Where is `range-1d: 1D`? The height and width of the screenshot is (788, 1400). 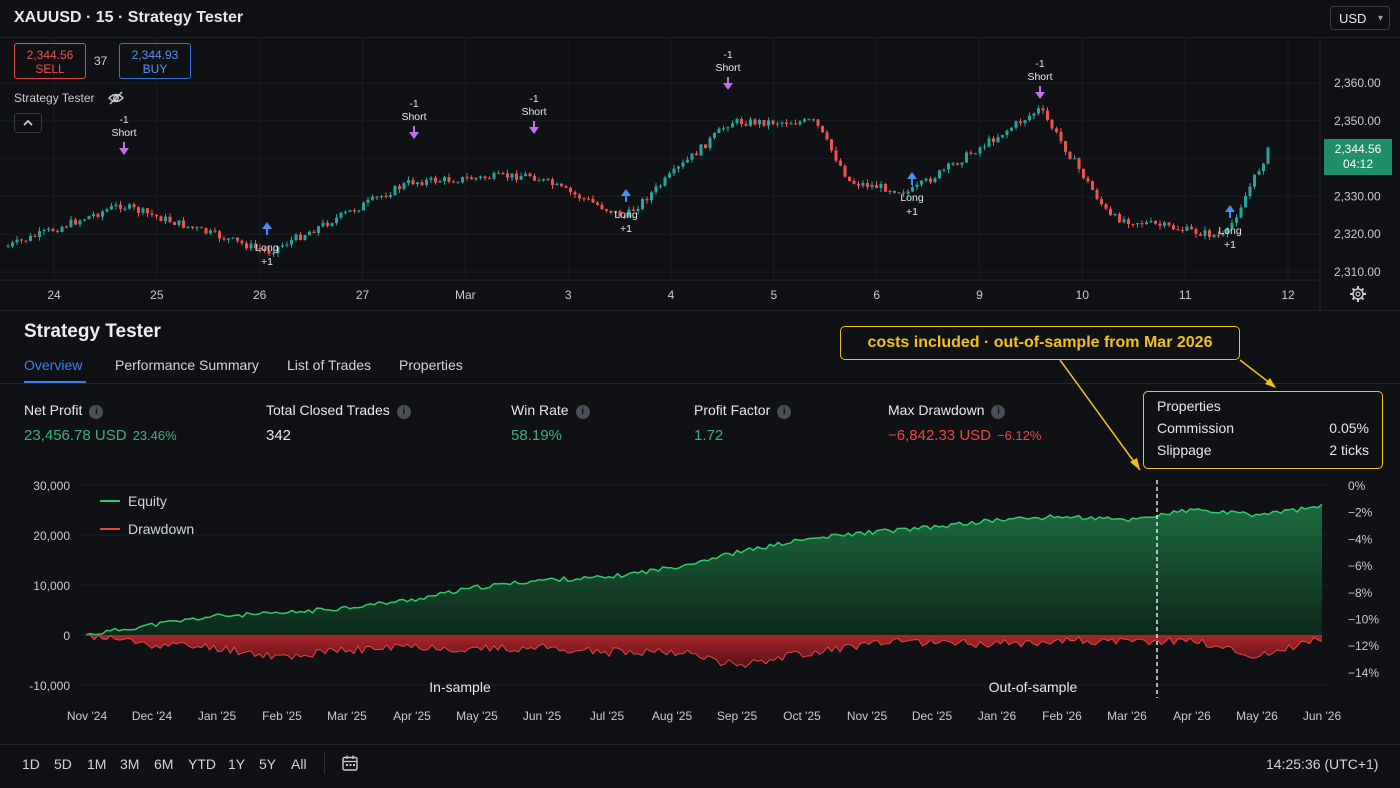
range-1d: 1D is located at coordinates (31, 764).